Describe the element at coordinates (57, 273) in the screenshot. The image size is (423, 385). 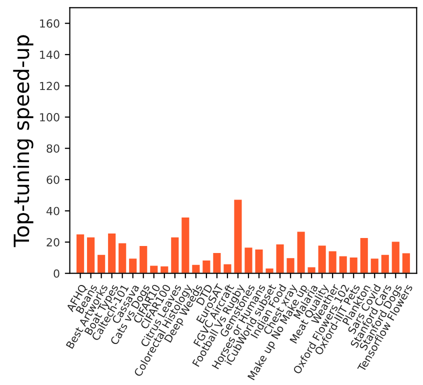
I see `y-tick-label: 0` at that location.